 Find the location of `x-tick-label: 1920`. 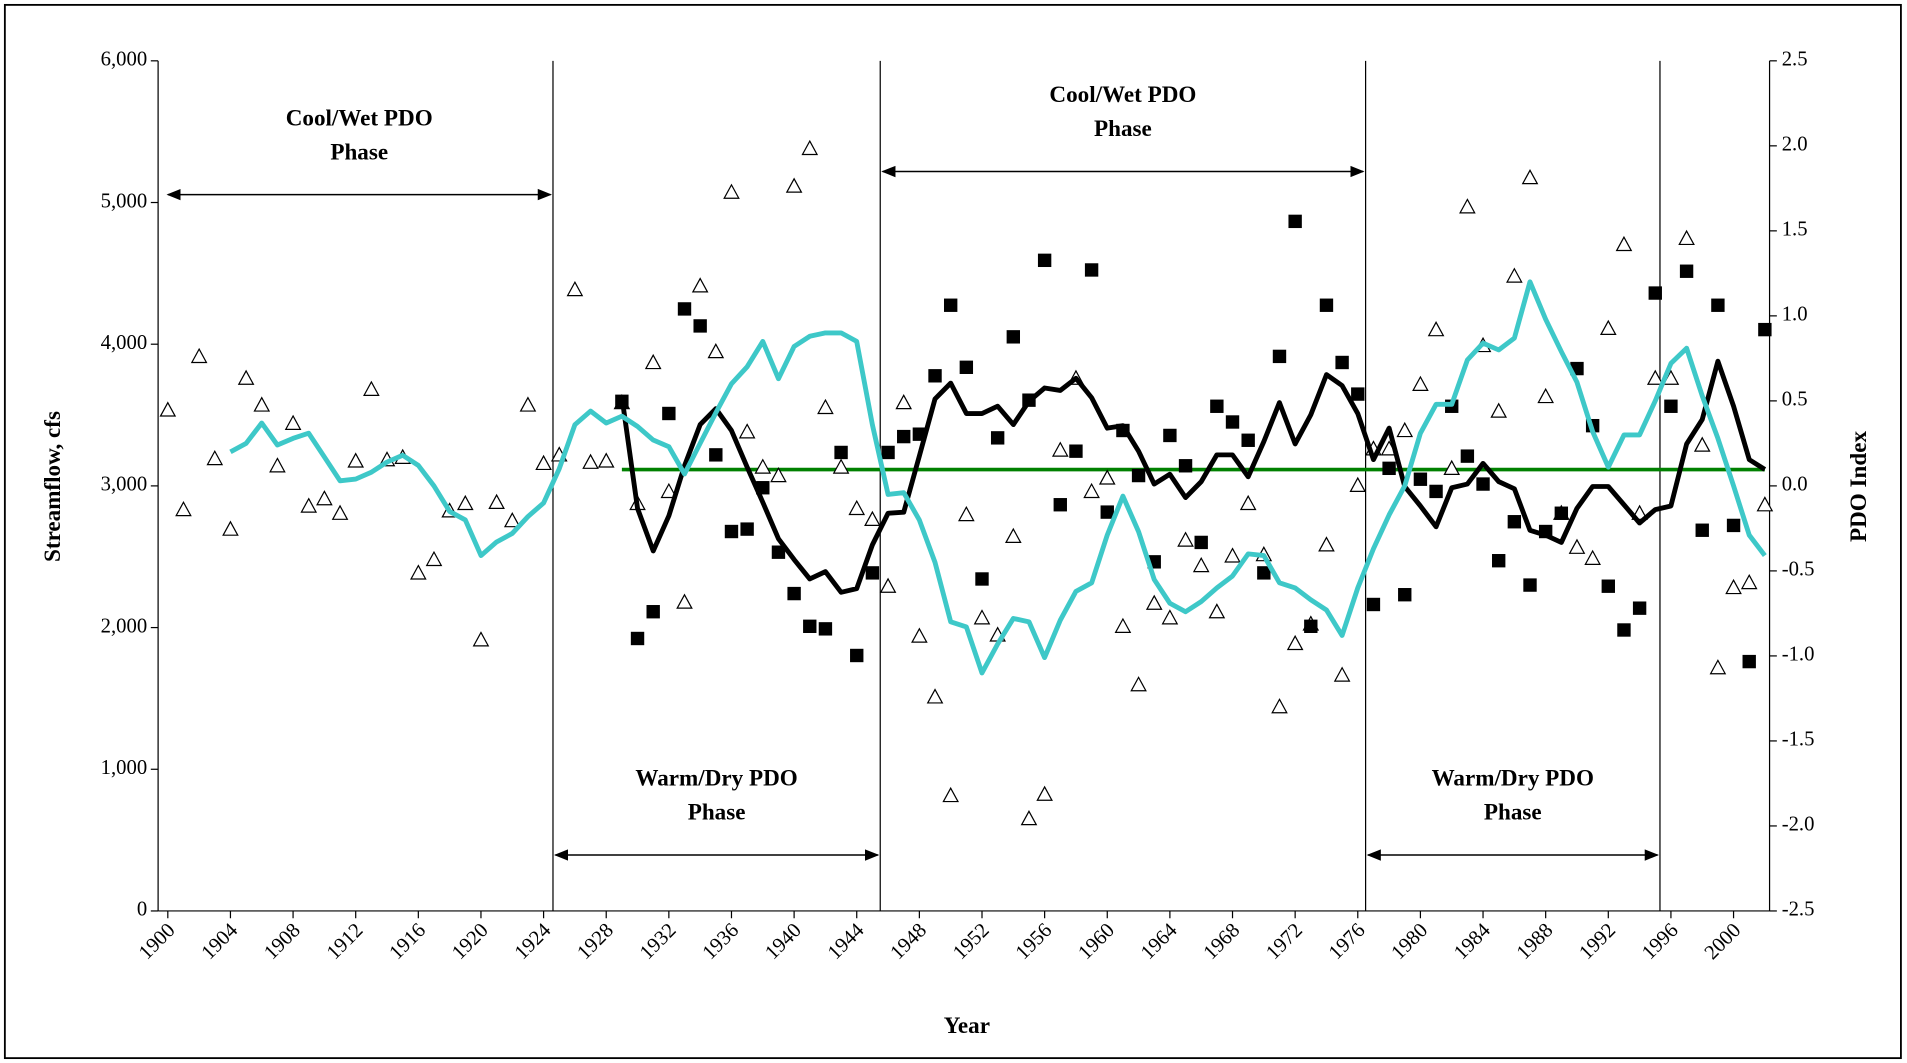

x-tick-label: 1920 is located at coordinates (470, 941).